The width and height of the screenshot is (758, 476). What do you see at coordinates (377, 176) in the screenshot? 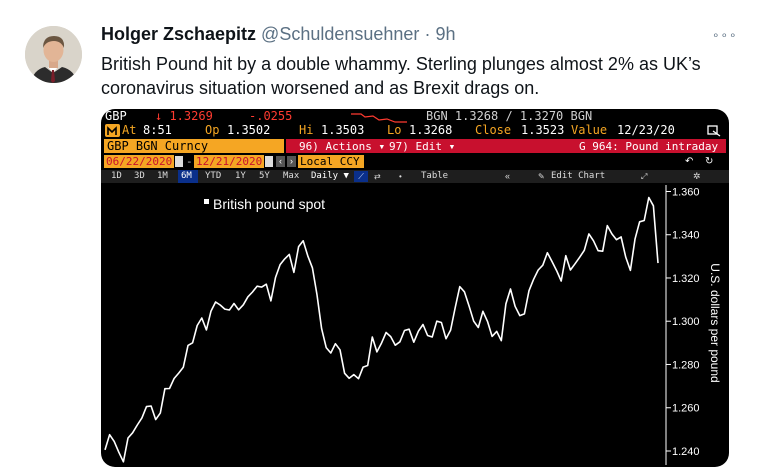
I see `chart-type-icon: ⇄` at bounding box center [377, 176].